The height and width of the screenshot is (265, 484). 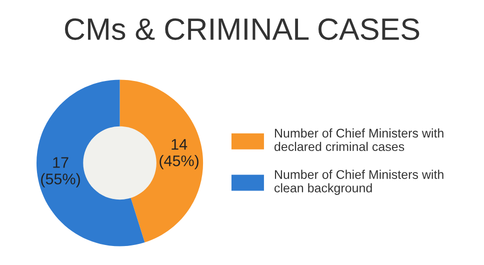 What do you see at coordinates (359, 182) in the screenshot?
I see `legend-label: Number of Chief Ministers with clean background` at bounding box center [359, 182].